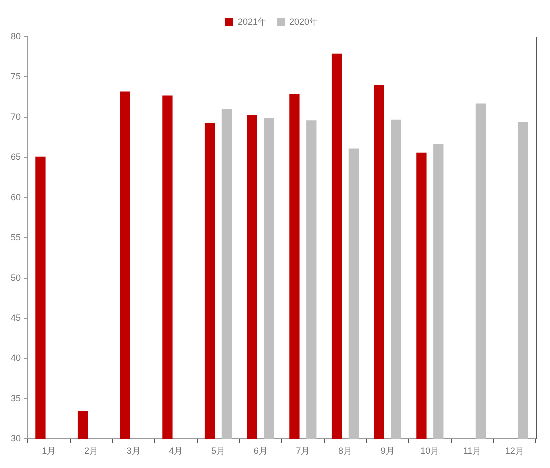 Image resolution: width=550 pixels, height=468 pixels. I want to click on x-tick-label: 10月, so click(430, 451).